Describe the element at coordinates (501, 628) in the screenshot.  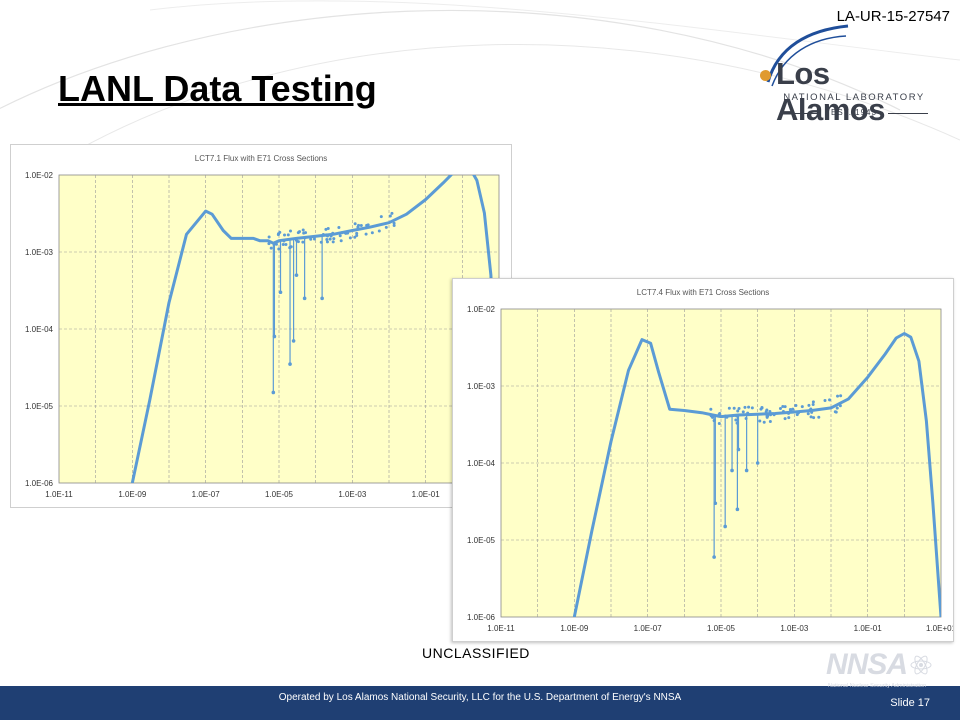
I see `x-tick-label: 1.0E-11` at that location.